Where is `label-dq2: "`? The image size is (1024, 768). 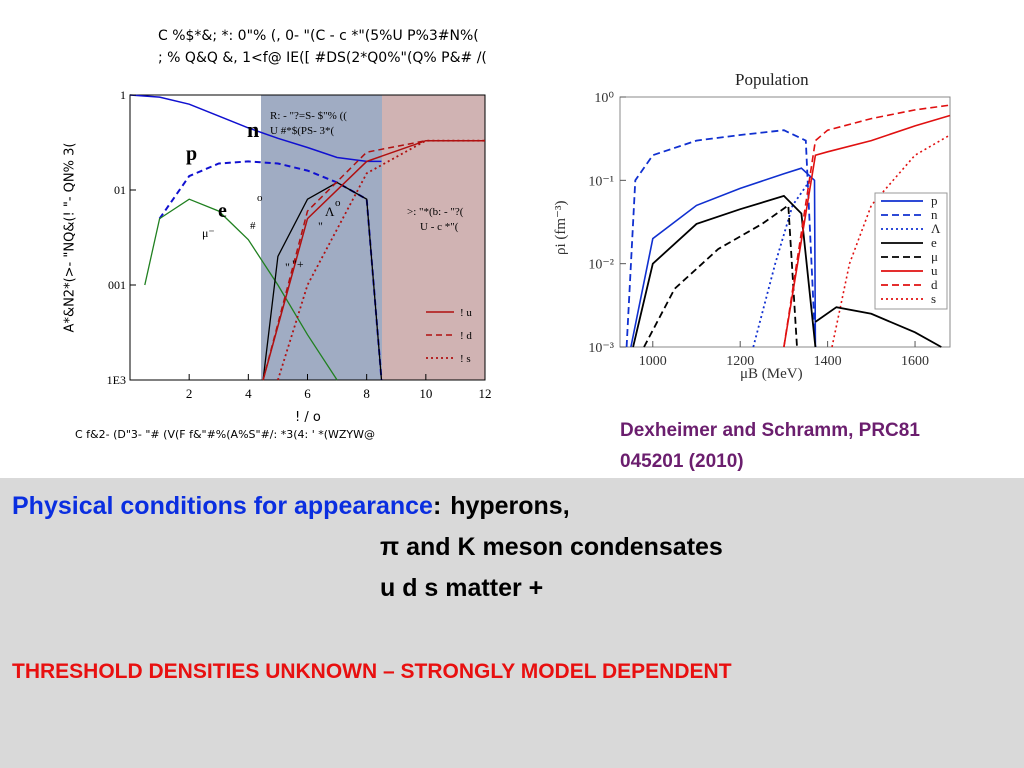 label-dq2: " is located at coordinates (287, 267).